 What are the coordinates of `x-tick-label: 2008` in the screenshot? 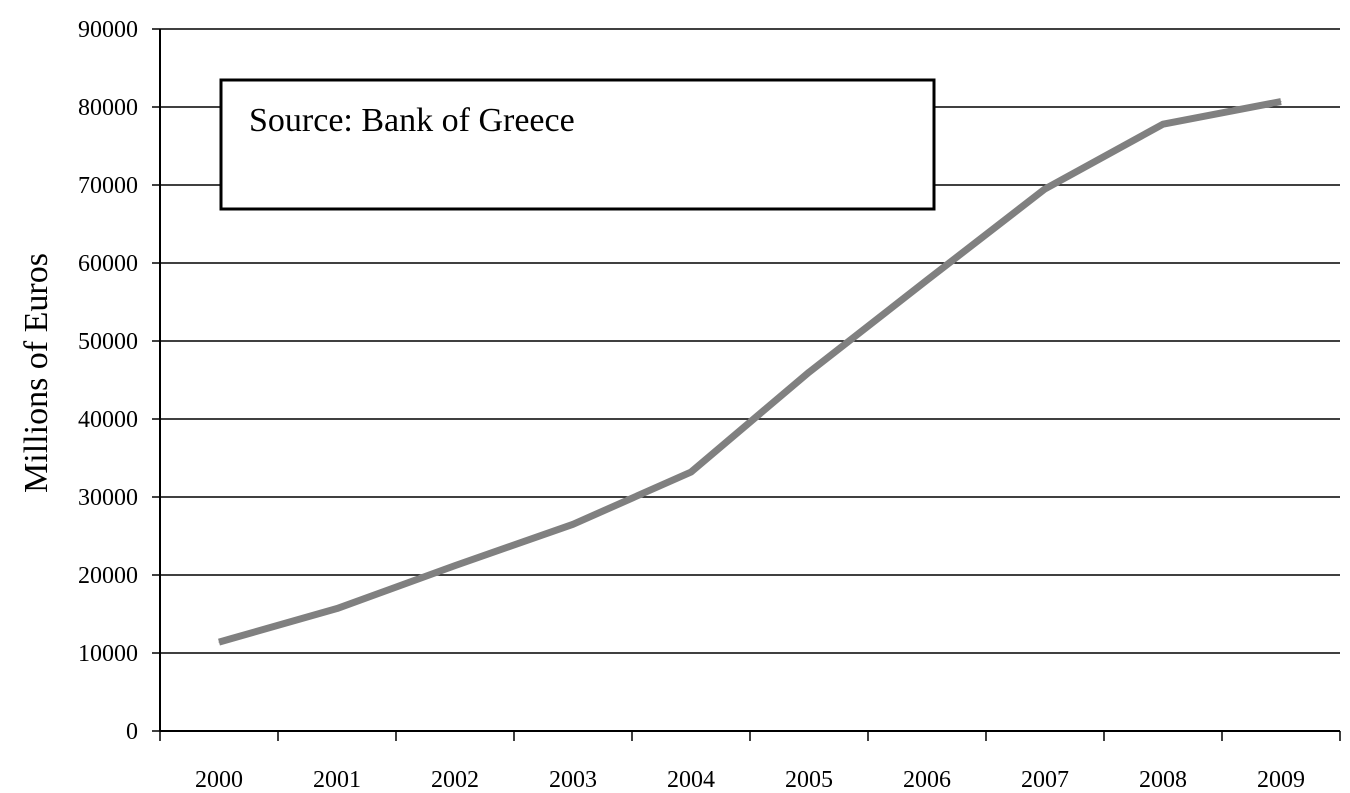 It's located at (1163, 780).